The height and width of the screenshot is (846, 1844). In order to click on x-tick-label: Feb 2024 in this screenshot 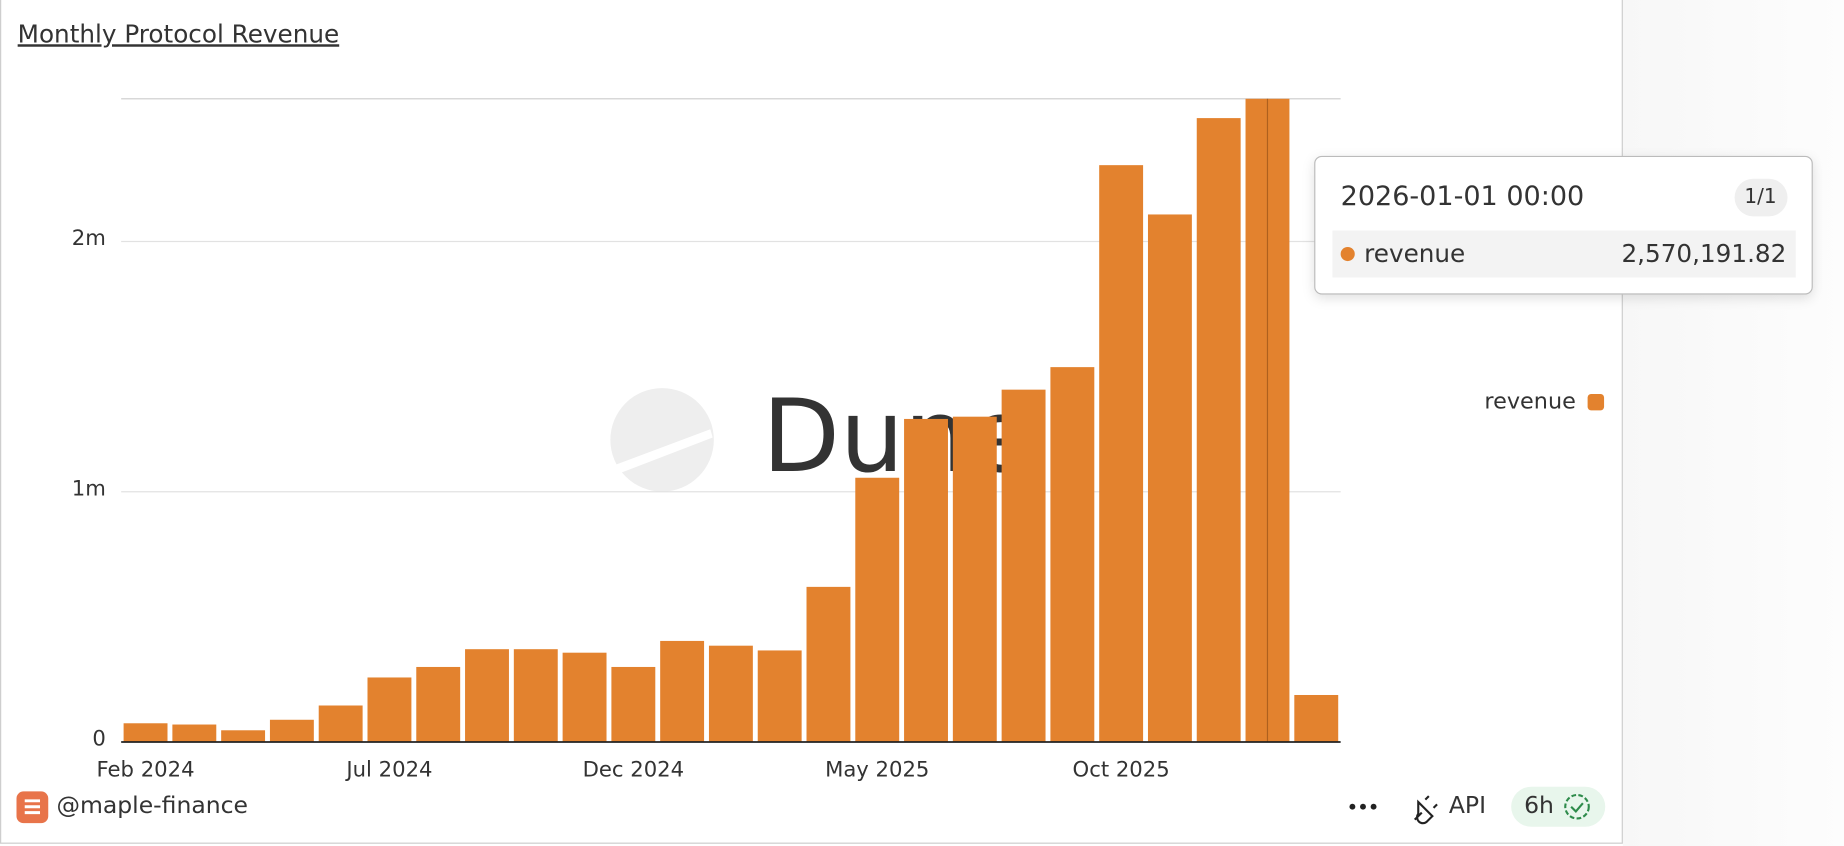, I will do `click(146, 768)`.